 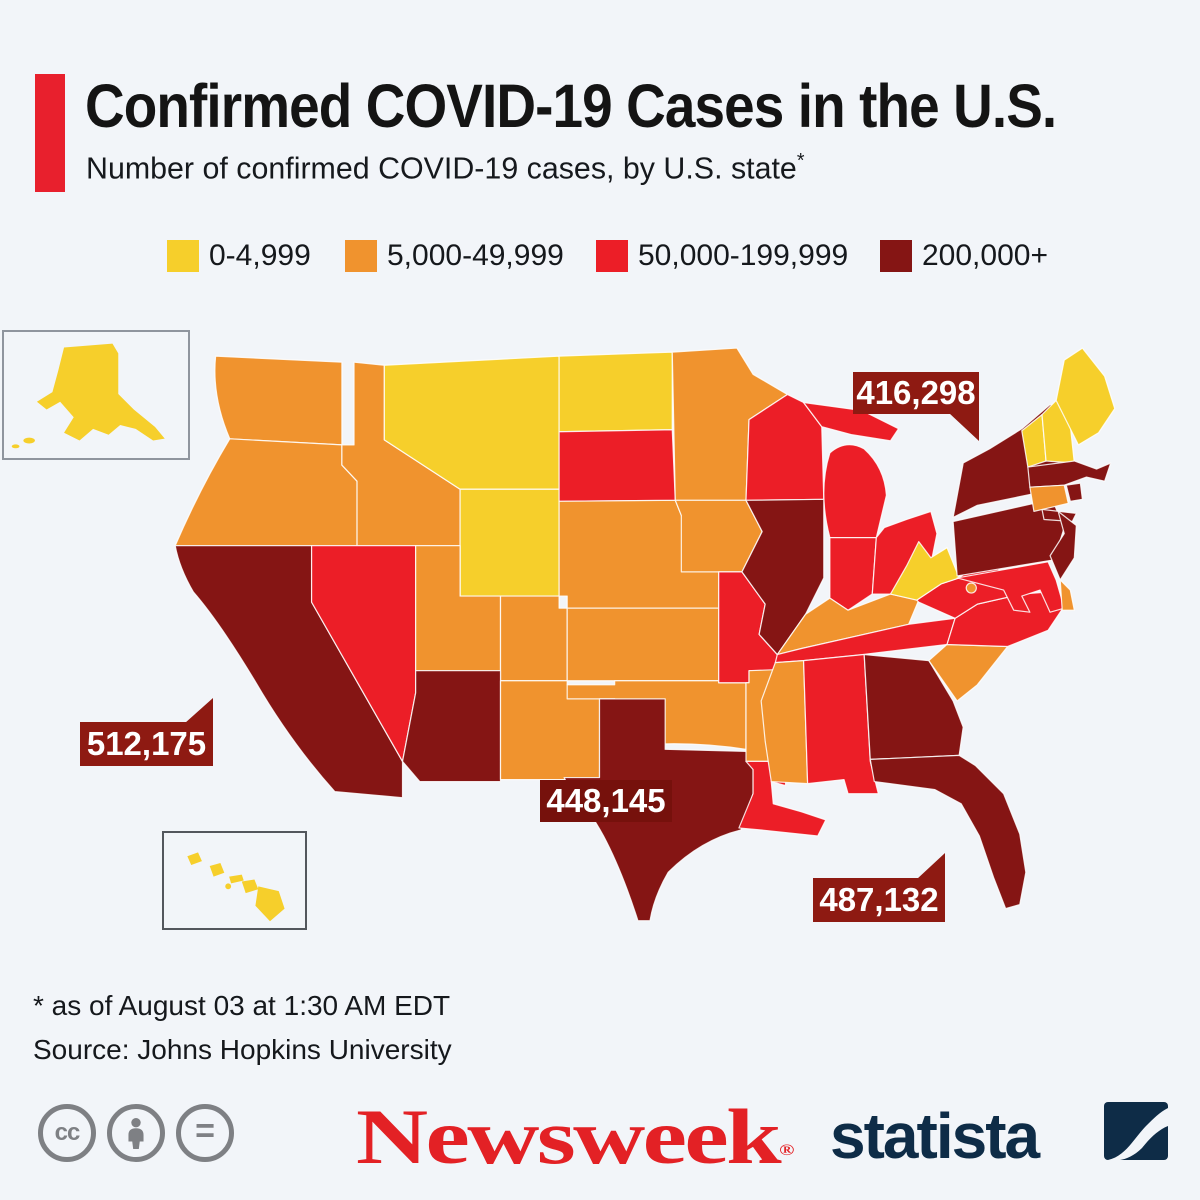 I want to click on state-hawaii-maui, so click(x=250, y=886).